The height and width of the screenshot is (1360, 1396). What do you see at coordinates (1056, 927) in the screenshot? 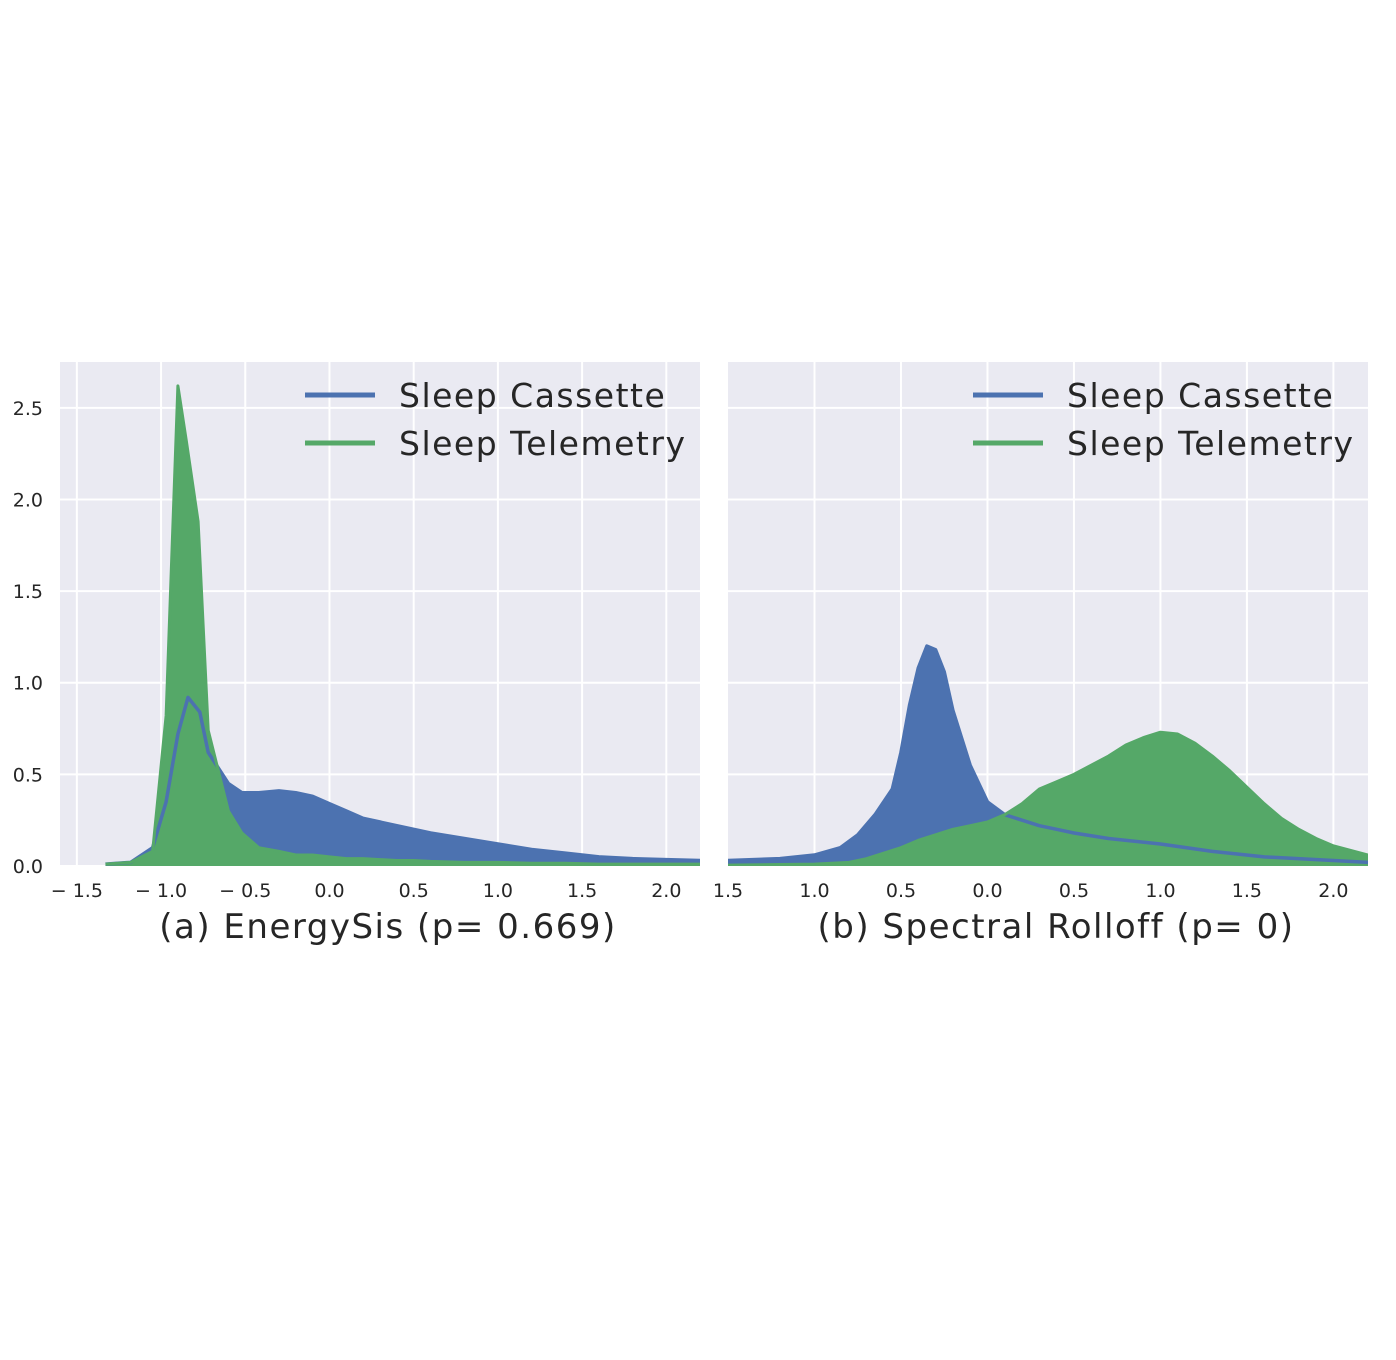
I see `panel-caption: (b) Spectral Rolloff (p= 0)` at bounding box center [1056, 927].